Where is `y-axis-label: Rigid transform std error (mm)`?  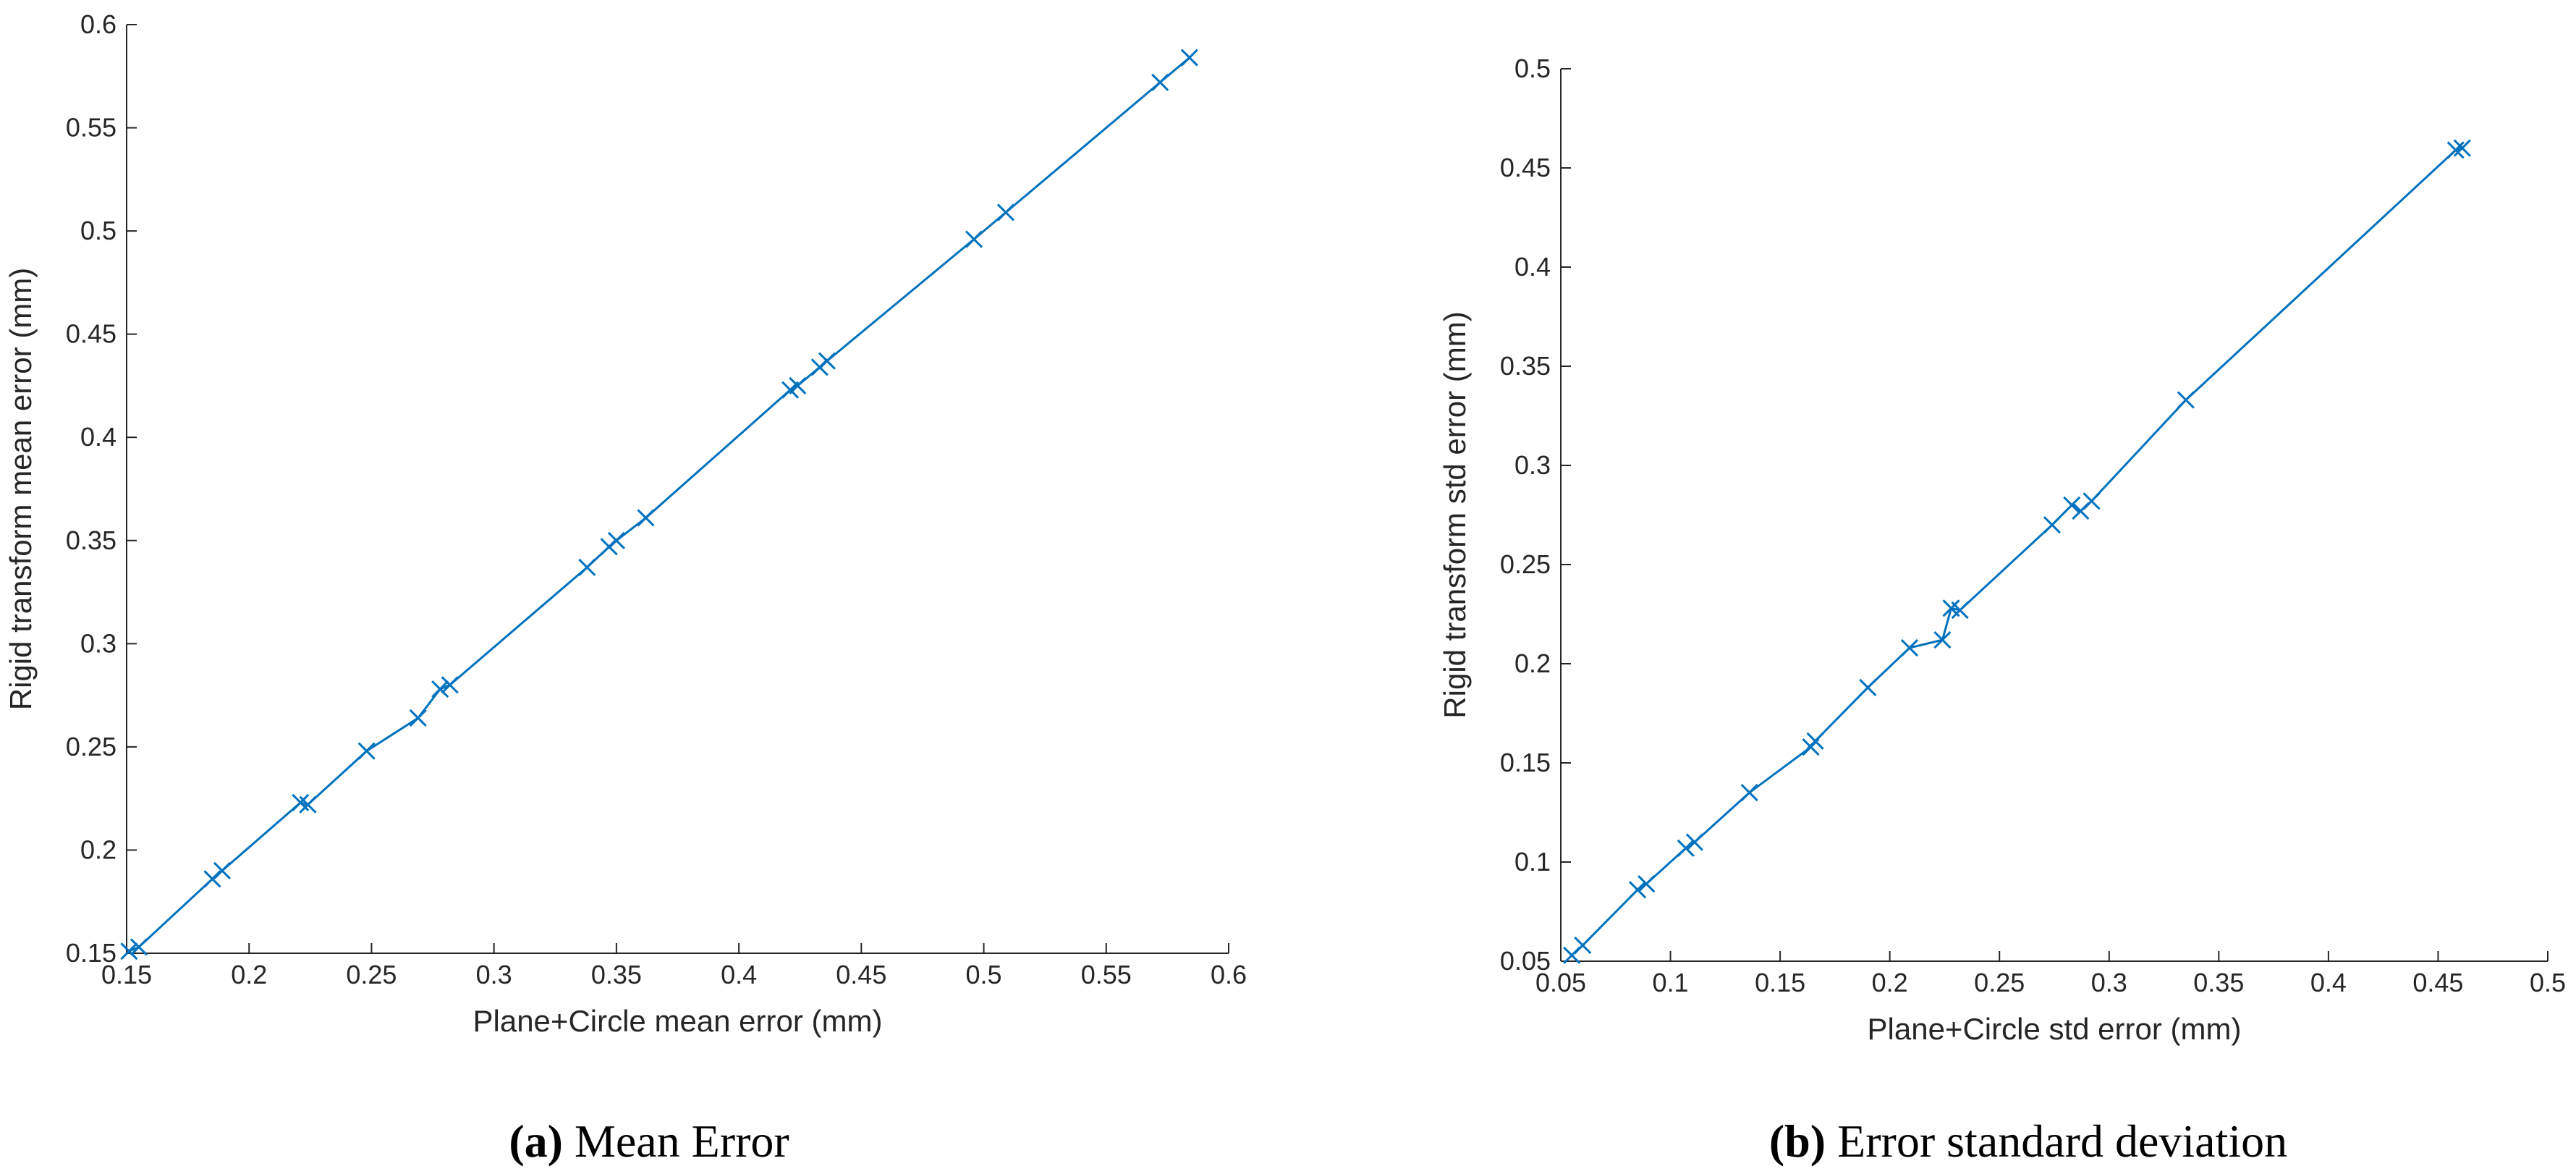
y-axis-label: Rigid transform std error (mm) is located at coordinates (1455, 514).